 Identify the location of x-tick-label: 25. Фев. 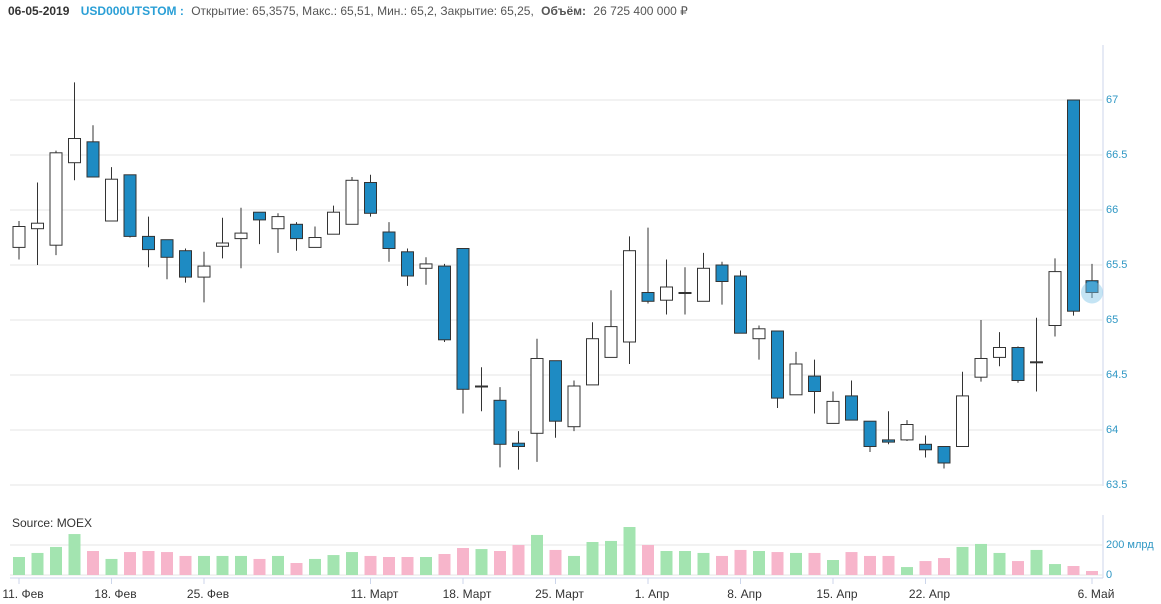
(208, 594).